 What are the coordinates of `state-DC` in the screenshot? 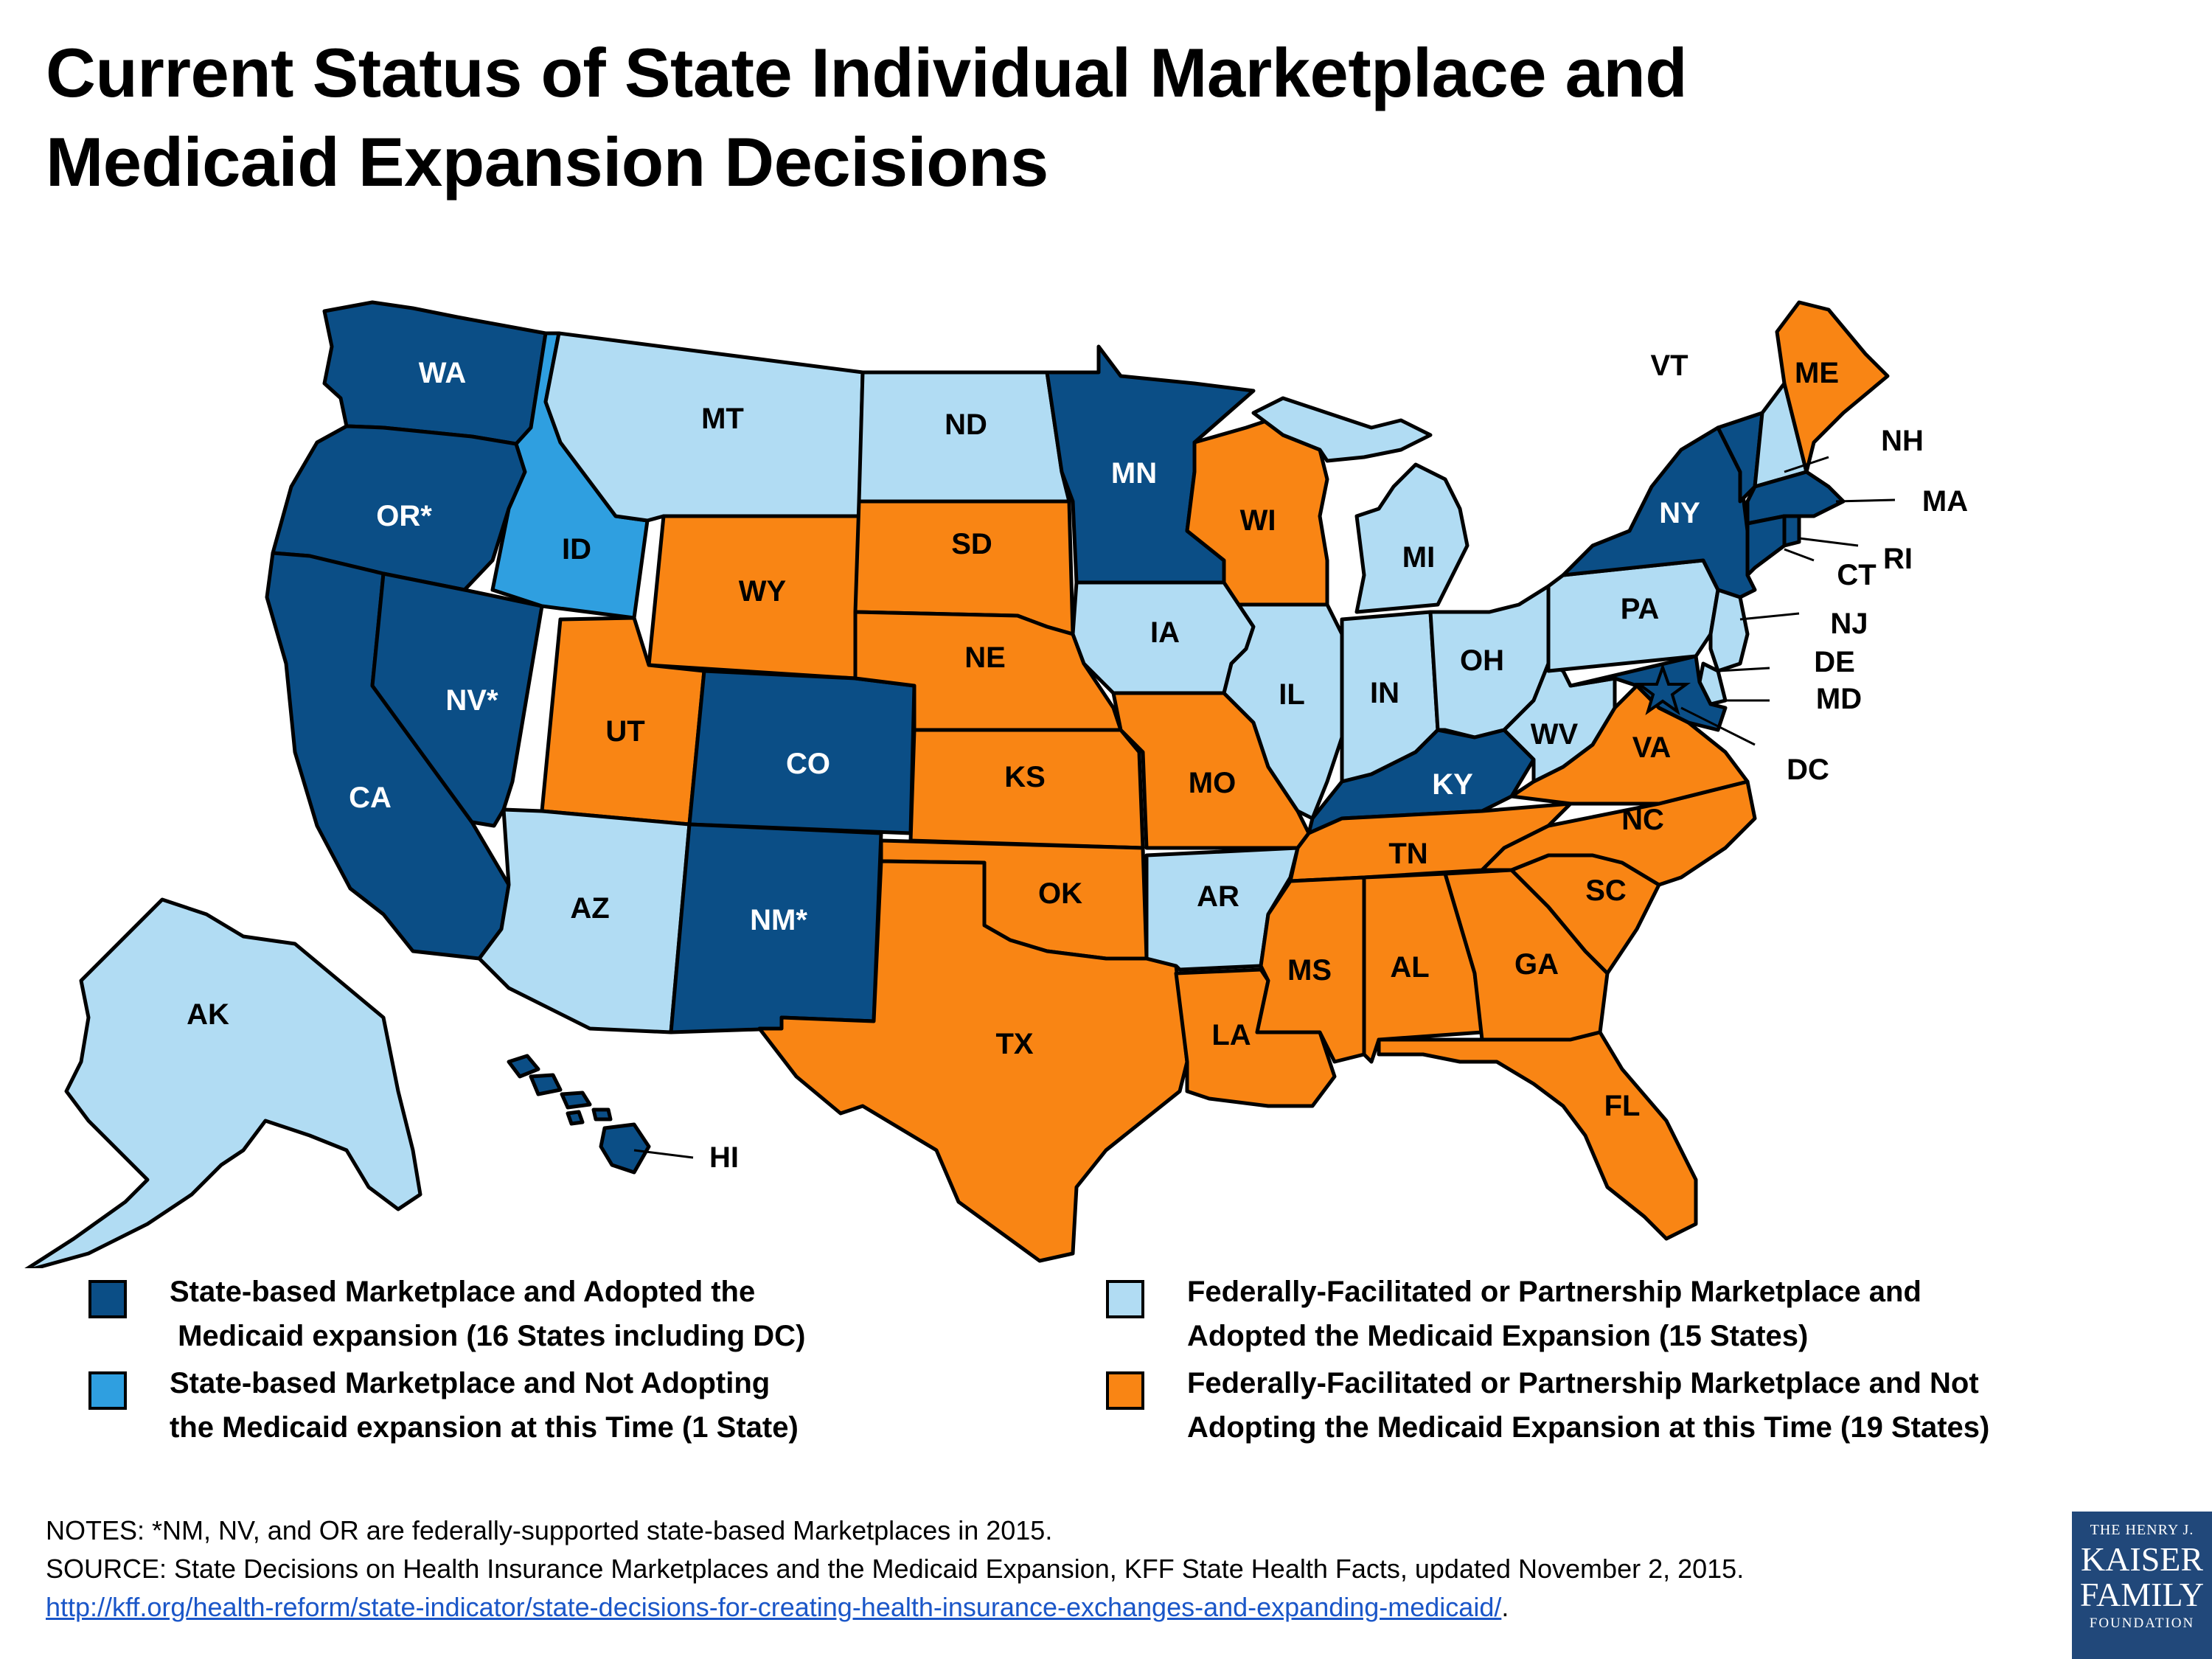 It's located at (1662, 688).